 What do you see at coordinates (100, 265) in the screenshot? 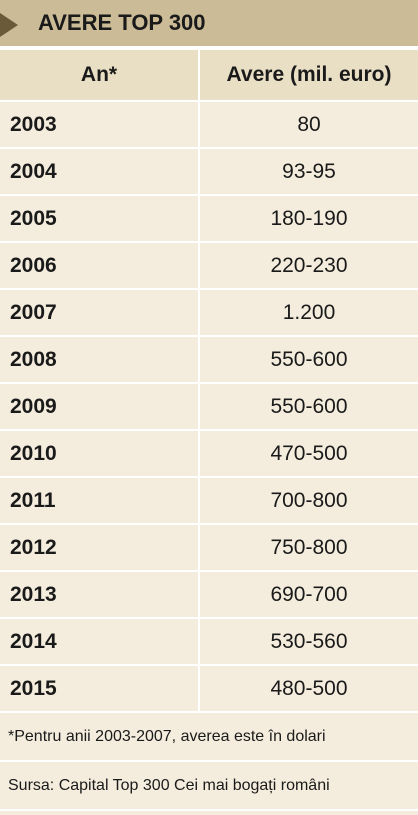
I see `year-cell: 2006` at bounding box center [100, 265].